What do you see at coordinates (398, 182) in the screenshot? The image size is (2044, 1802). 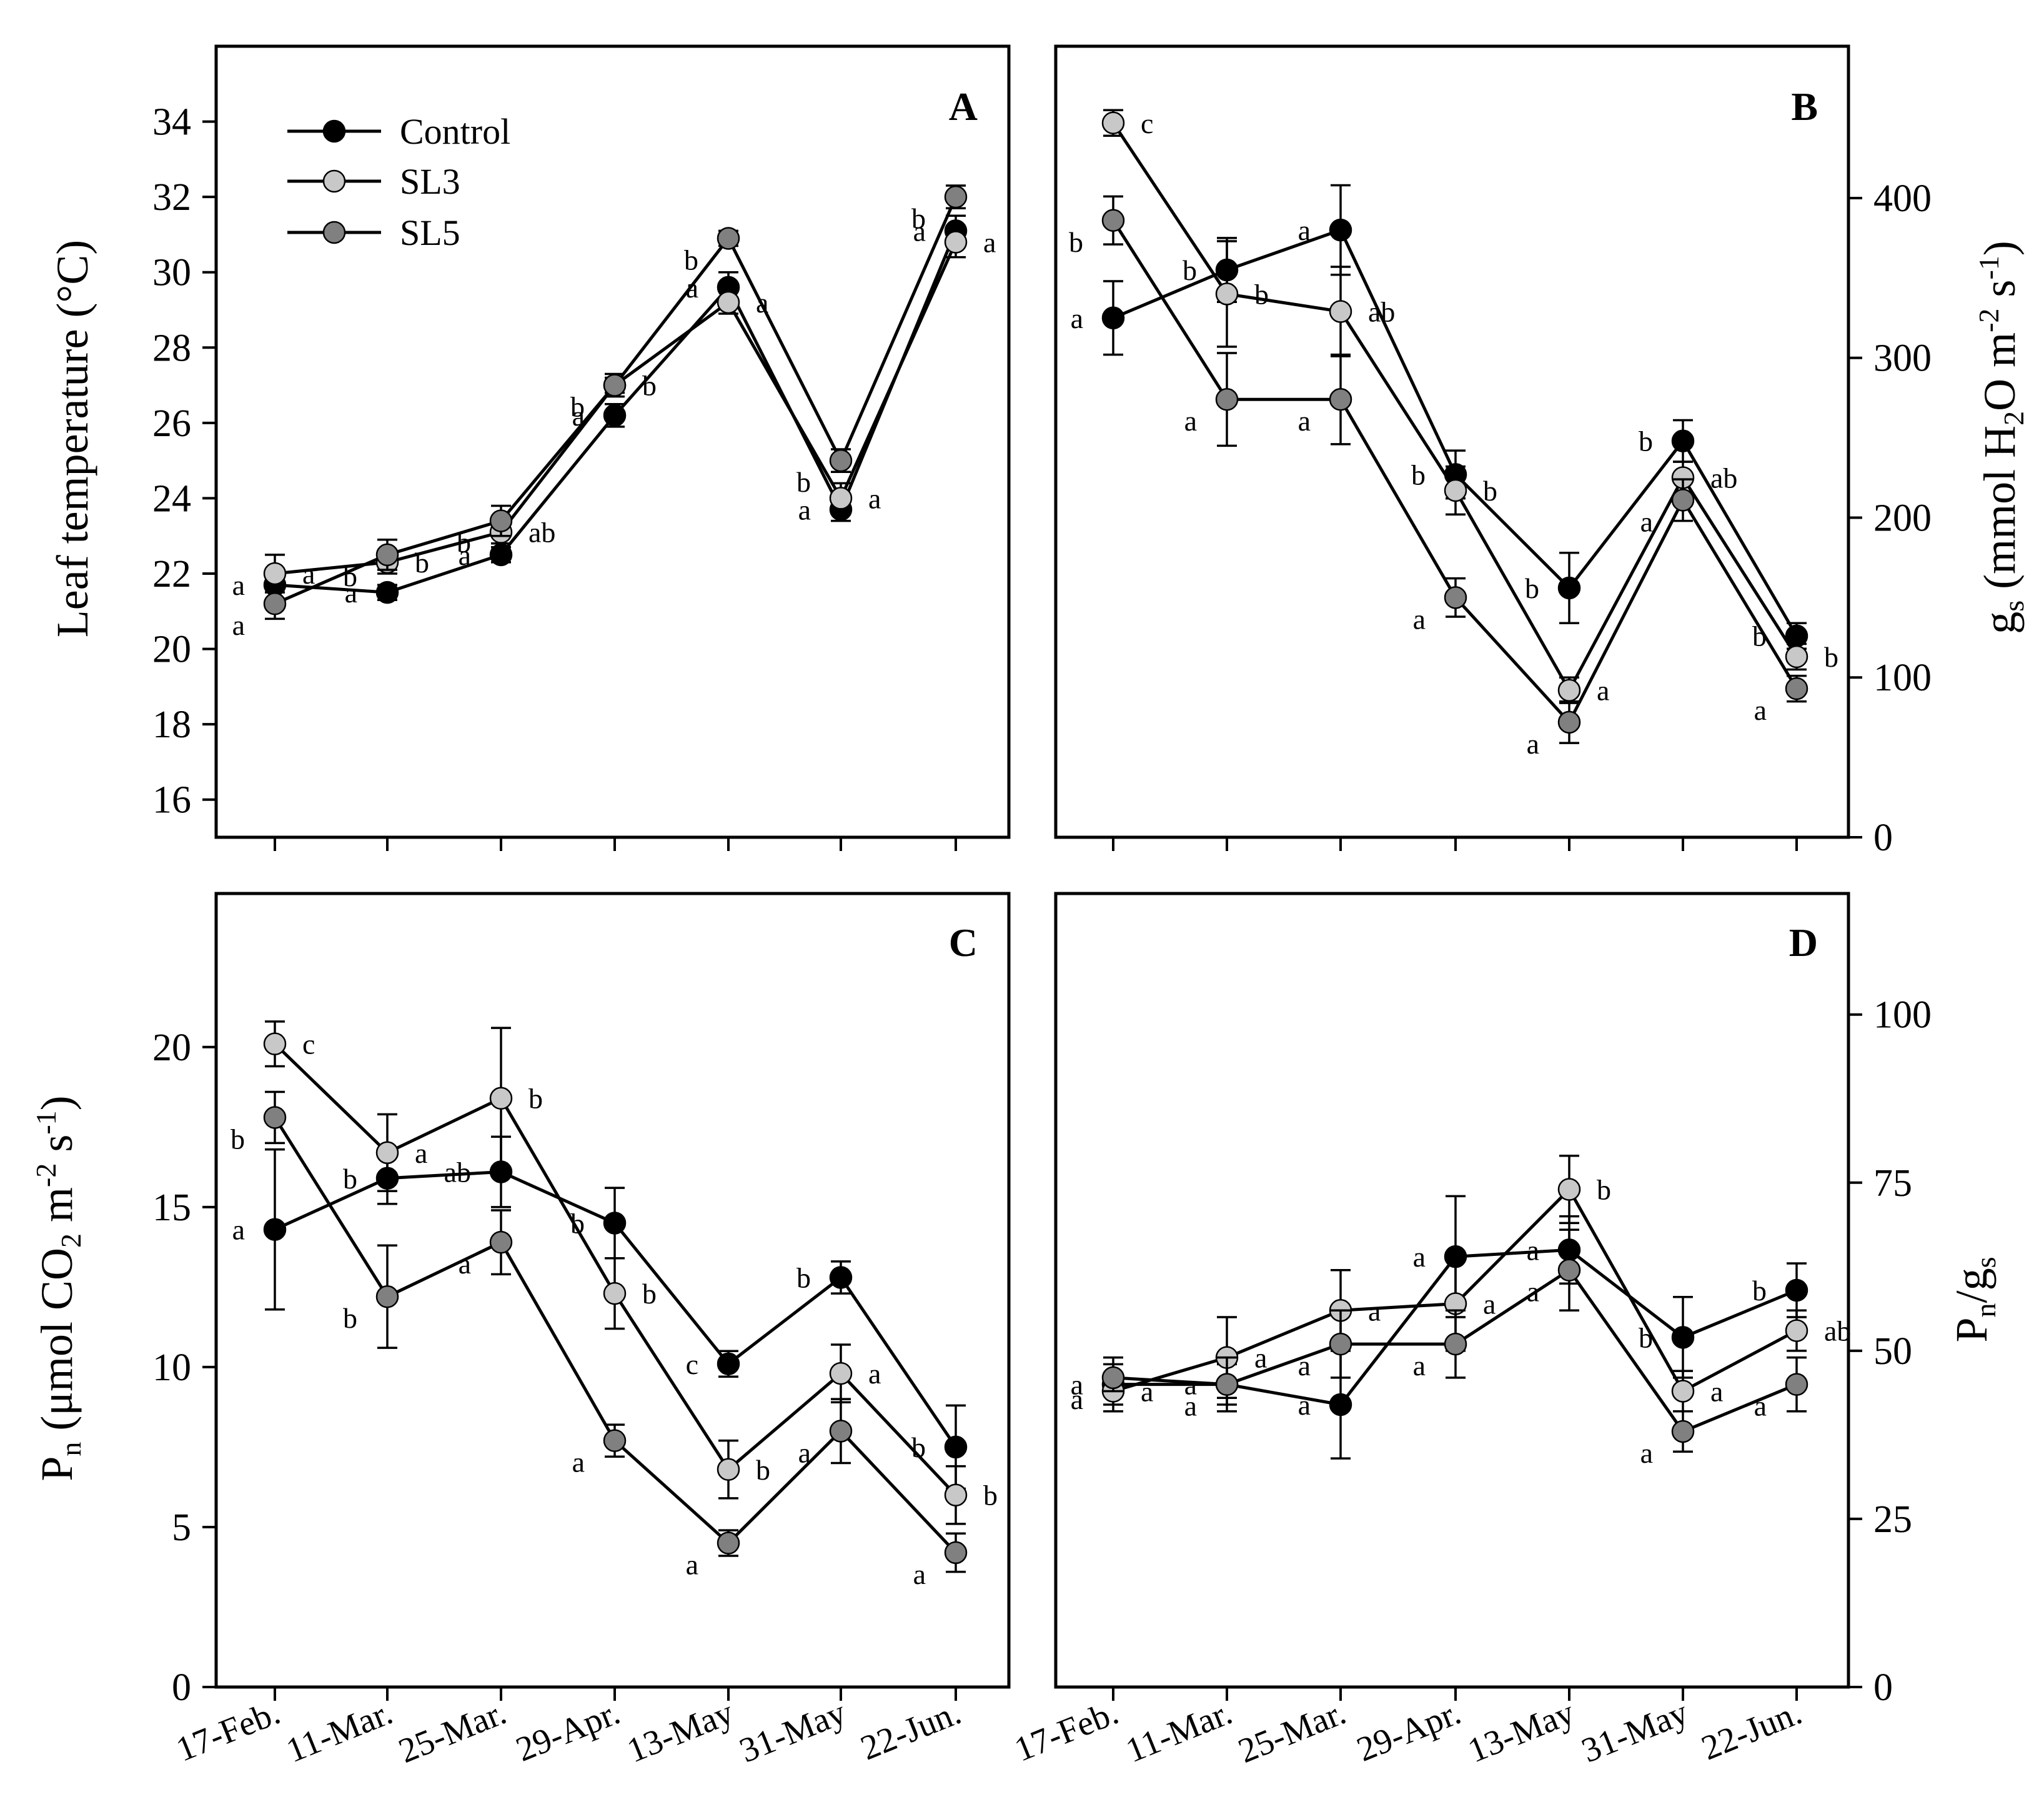 I see `legend: Control SL3 SL5` at bounding box center [398, 182].